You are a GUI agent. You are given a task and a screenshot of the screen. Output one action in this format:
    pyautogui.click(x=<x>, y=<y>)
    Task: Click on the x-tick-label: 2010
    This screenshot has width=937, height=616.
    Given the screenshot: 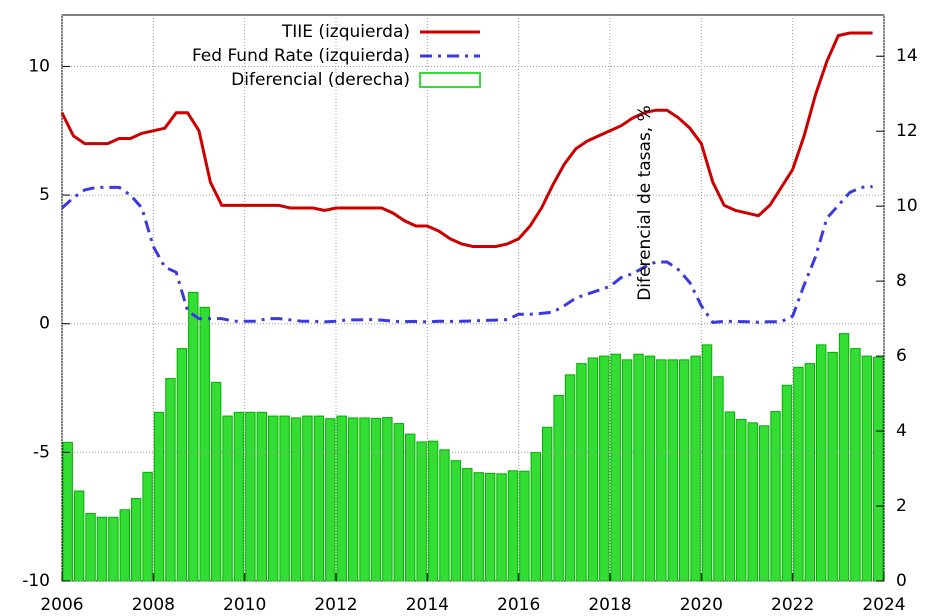 What is the action you would take?
    pyautogui.click(x=244, y=605)
    